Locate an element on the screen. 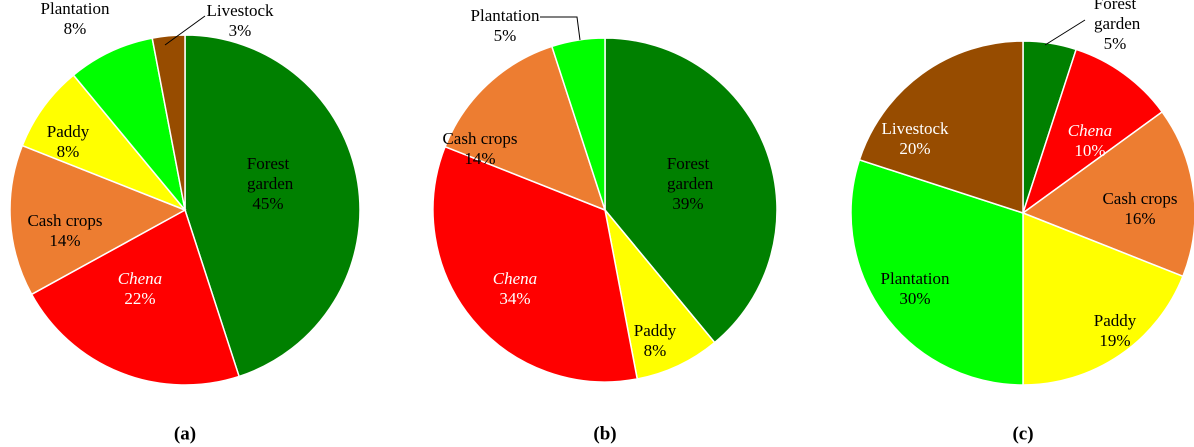 The width and height of the screenshot is (1194, 447). chart-title: (a) is located at coordinates (185, 433).